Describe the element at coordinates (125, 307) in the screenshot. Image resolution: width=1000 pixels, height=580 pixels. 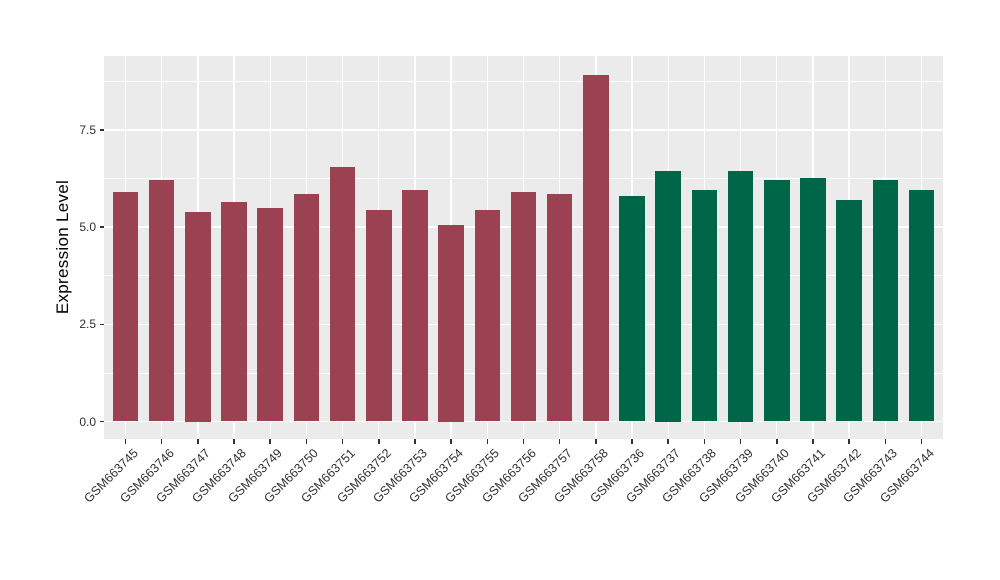
I see `bar-gsm663745` at that location.